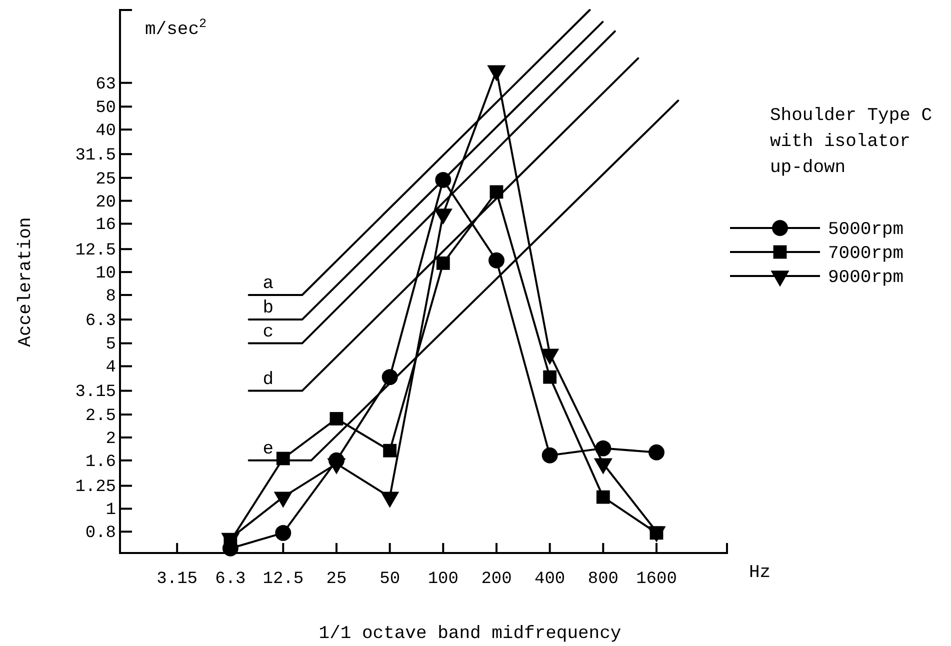 This screenshot has height=646, width=951. Describe the element at coordinates (111, 368) in the screenshot. I see `y-tick-label: 4` at that location.